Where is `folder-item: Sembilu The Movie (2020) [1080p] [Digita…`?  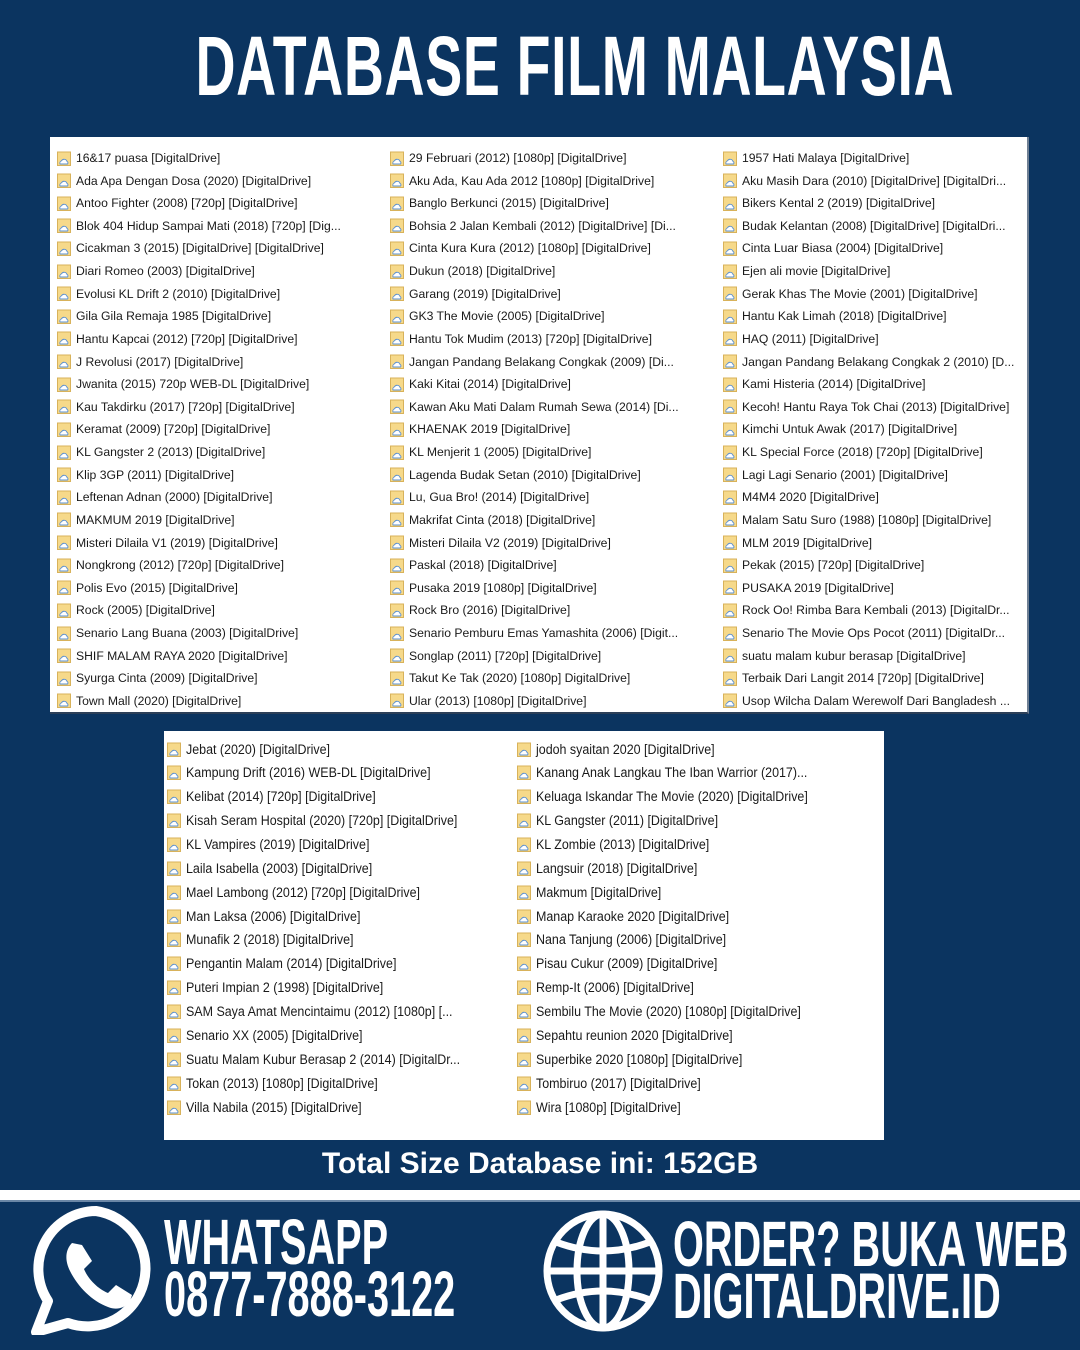
folder-item: Sembilu The Movie (2020) [1080p] [Digita… is located at coordinates (669, 1012).